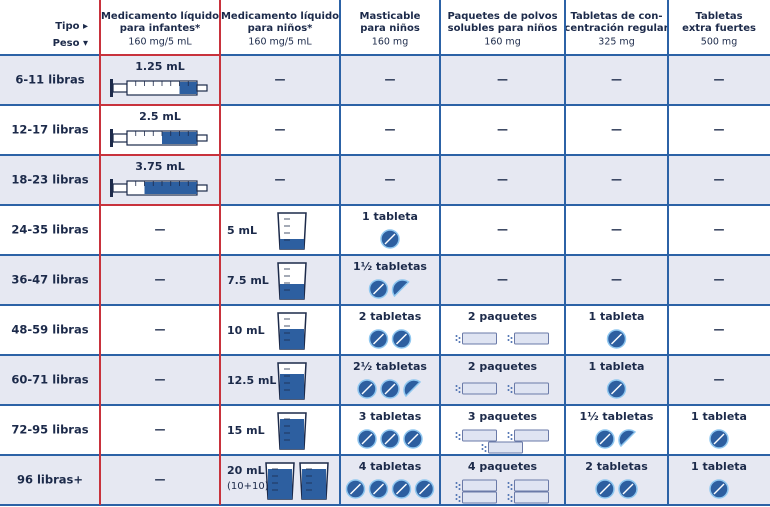 This screenshot has height=507, width=770. Describe the element at coordinates (267, 431) in the screenshot. I see `cell: 15 mL` at that location.